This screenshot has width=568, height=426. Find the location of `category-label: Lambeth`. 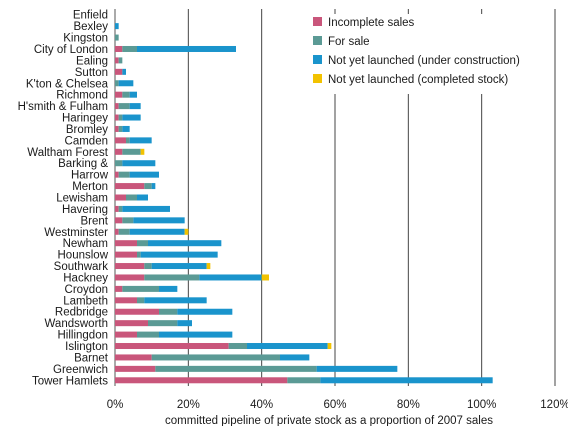

category-label: Lambeth is located at coordinates (85, 301).